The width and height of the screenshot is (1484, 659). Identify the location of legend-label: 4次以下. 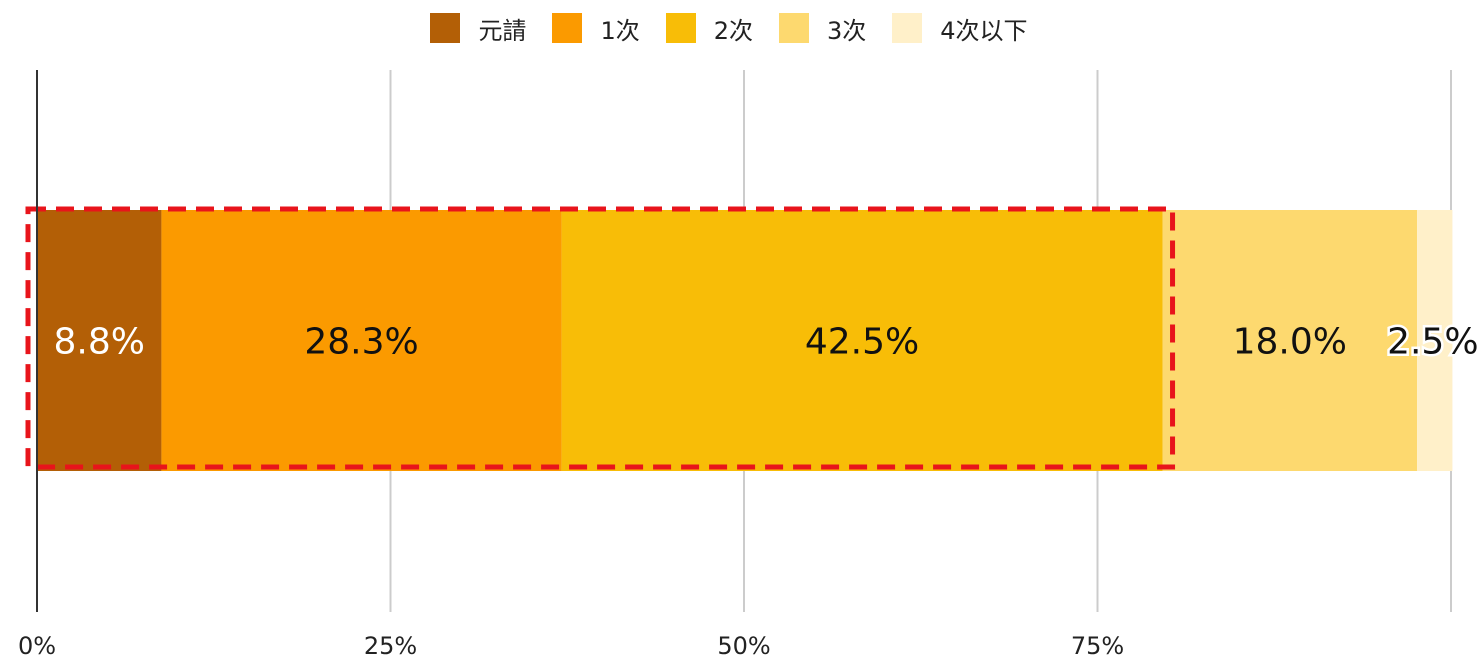
(984, 30).